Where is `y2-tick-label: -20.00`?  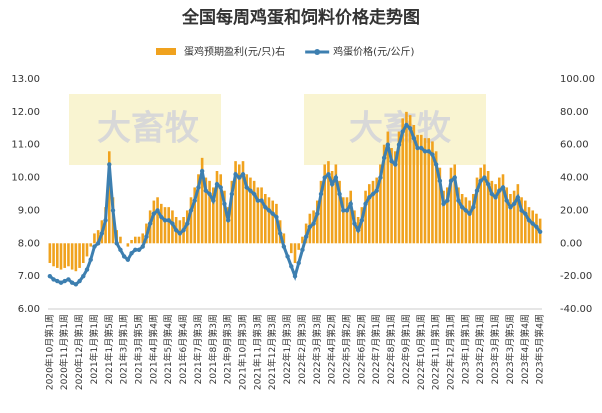 y2-tick-label: -20.00 is located at coordinates (576, 276).